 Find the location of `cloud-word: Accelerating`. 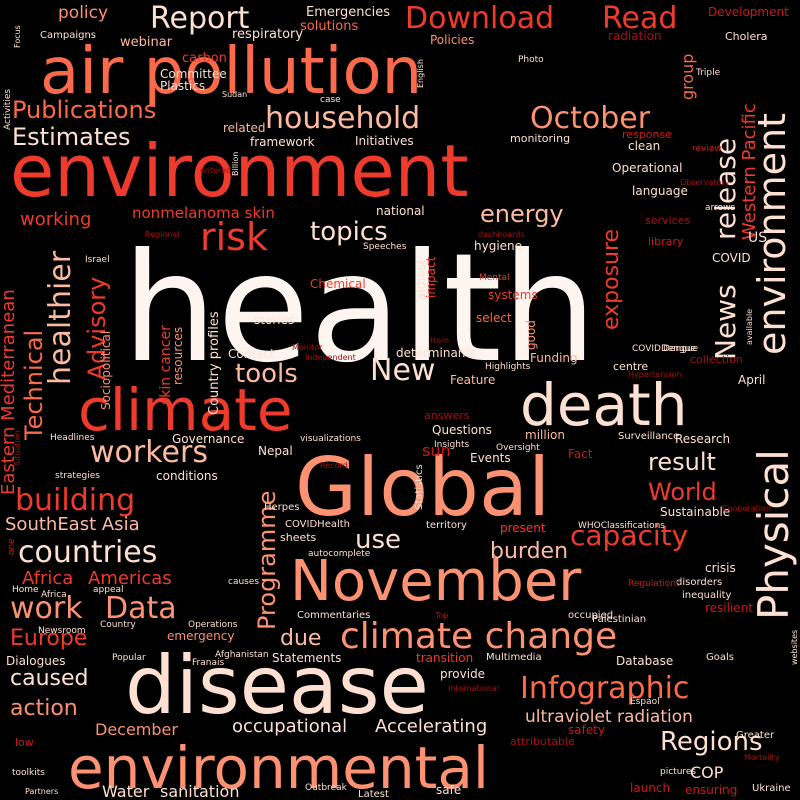

cloud-word: Accelerating is located at coordinates (431, 726).